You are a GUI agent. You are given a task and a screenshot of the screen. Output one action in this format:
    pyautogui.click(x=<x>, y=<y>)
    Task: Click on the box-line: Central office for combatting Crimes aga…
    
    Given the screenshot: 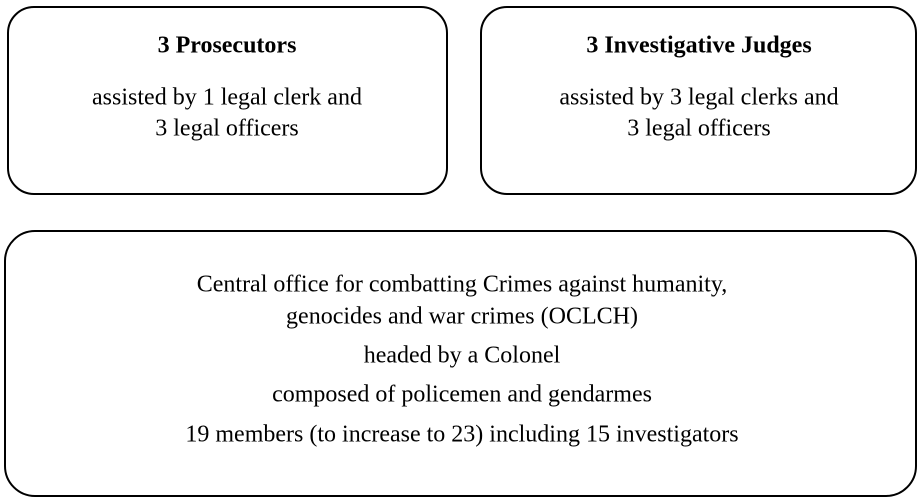 What is the action you would take?
    pyautogui.click(x=462, y=285)
    